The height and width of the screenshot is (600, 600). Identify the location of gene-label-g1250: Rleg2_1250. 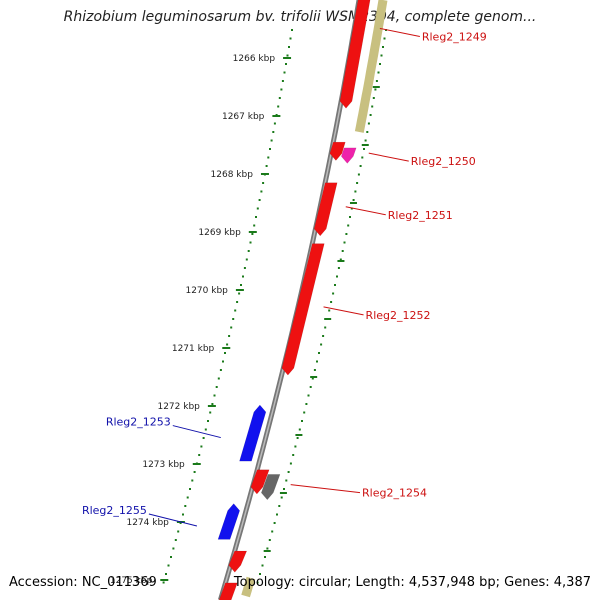
(443, 161).